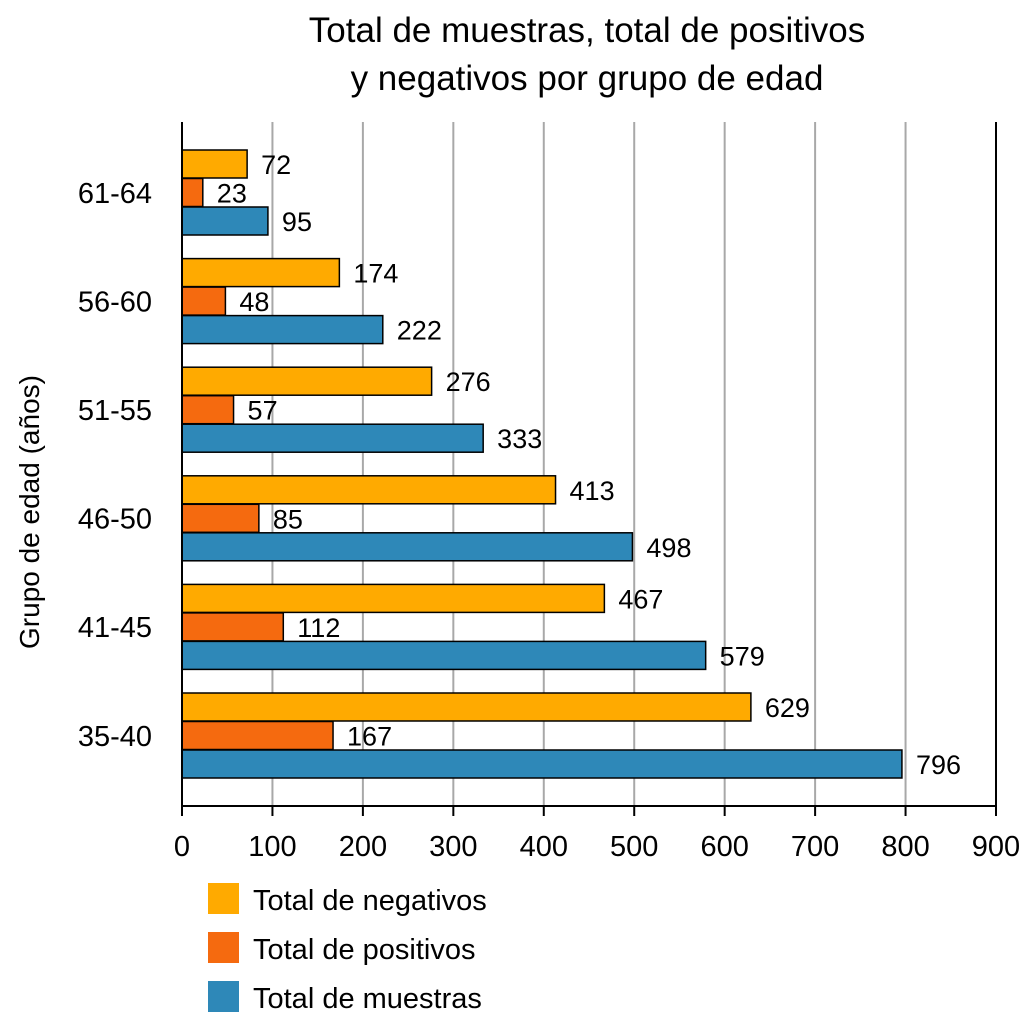 This screenshot has height=1025, width=1024. What do you see at coordinates (938, 765) in the screenshot?
I see `value-label-35-40-total-de-muestras: 796` at bounding box center [938, 765].